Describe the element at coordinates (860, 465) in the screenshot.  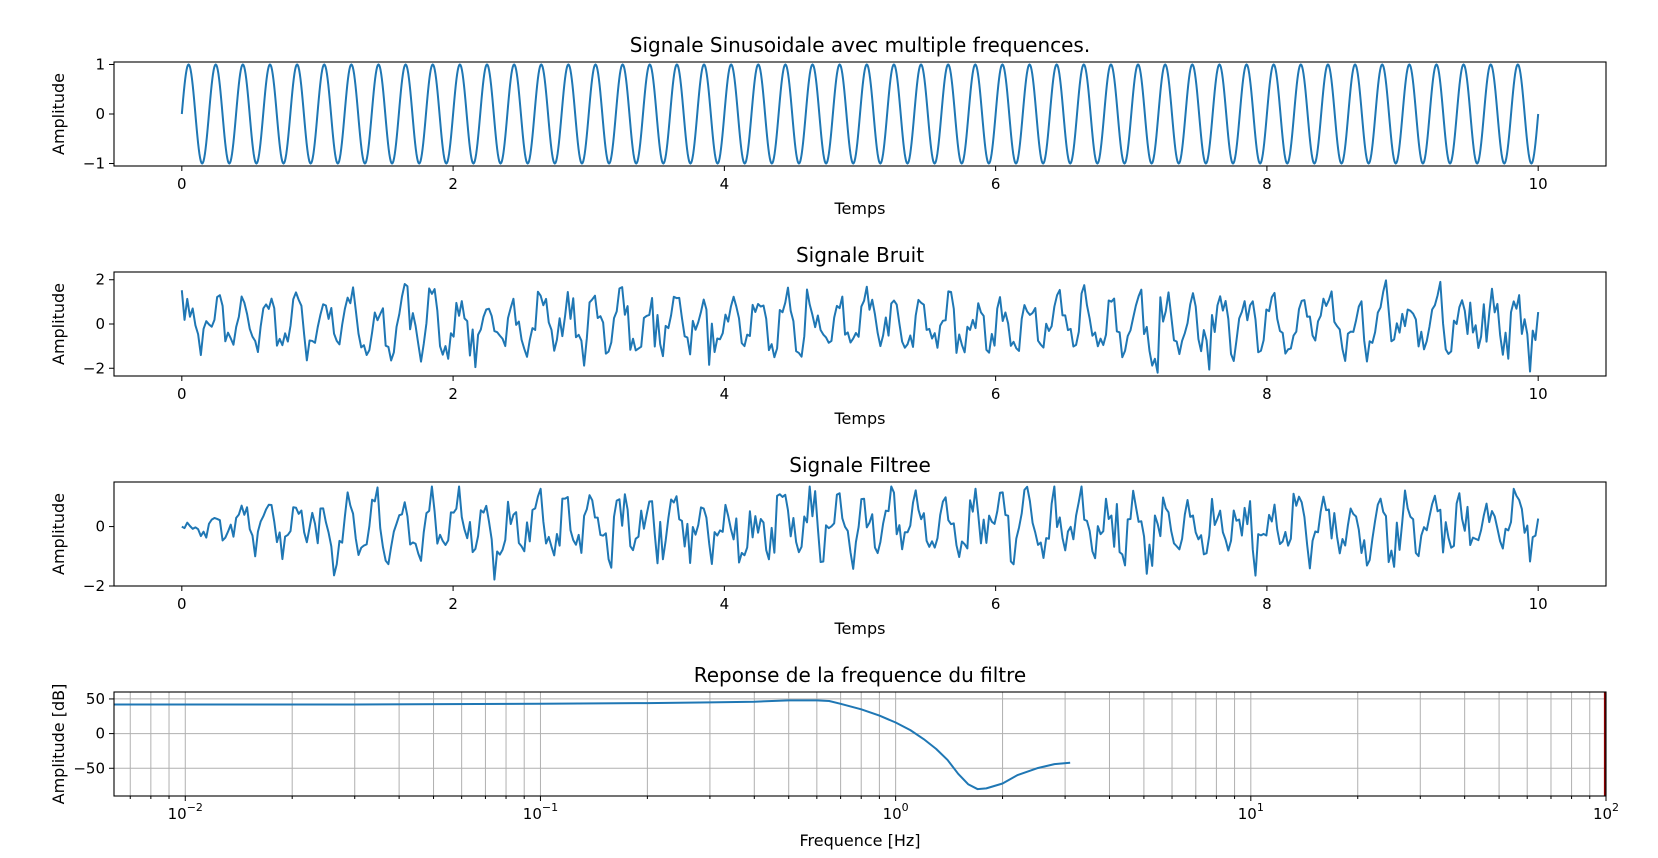
I see `panel-title: Signale Filtree` at that location.